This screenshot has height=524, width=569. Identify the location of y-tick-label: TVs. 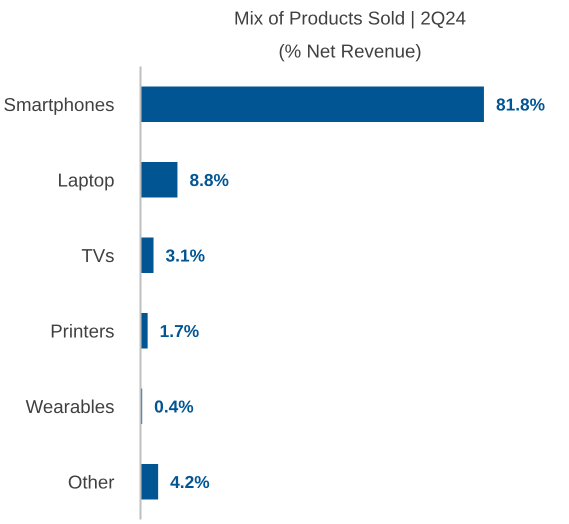
(98, 255).